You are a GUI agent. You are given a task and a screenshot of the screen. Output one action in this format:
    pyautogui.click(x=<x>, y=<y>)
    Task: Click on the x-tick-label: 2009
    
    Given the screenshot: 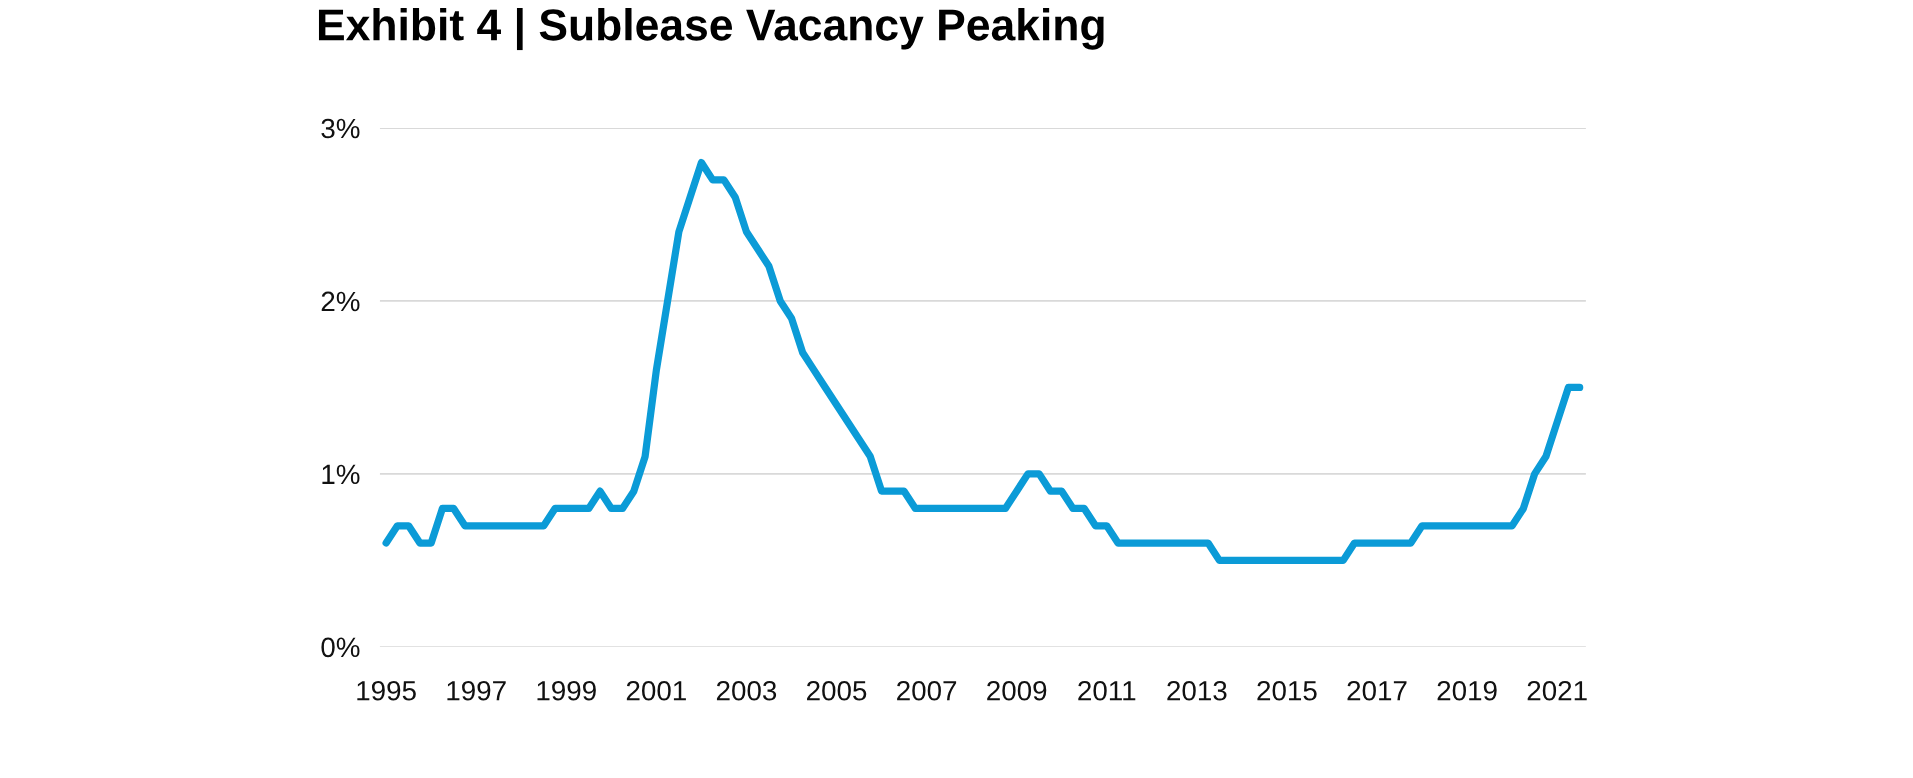 What is the action you would take?
    pyautogui.click(x=1017, y=690)
    